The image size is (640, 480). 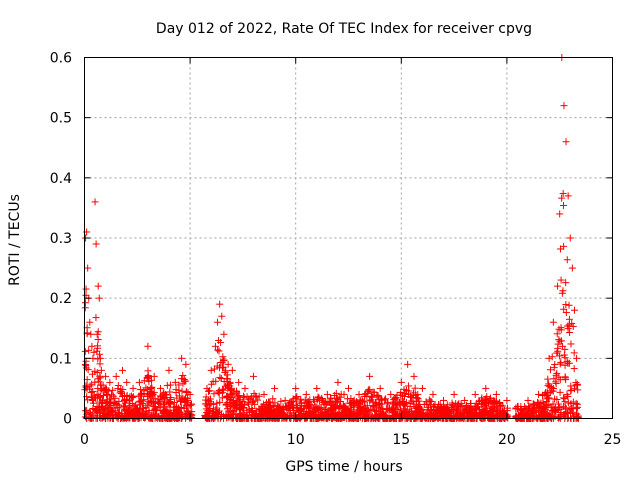 I want to click on y-tick-labels: 0 0.1 0.2 0.3 0.4 0.5 0.6, so click(x=61, y=239).